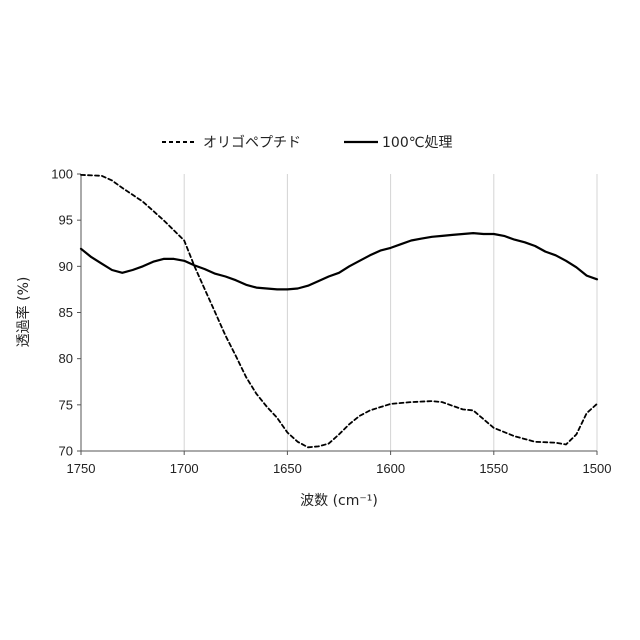  I want to click on x-tick-label-1750: 1750, so click(81, 468).